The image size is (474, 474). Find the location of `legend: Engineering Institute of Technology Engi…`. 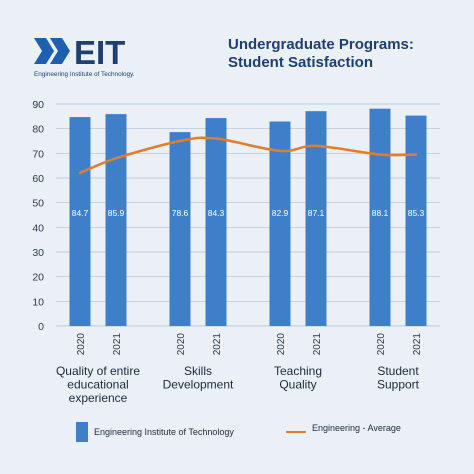

legend: Engineering Institute of Technology Engi… is located at coordinates (237, 432).